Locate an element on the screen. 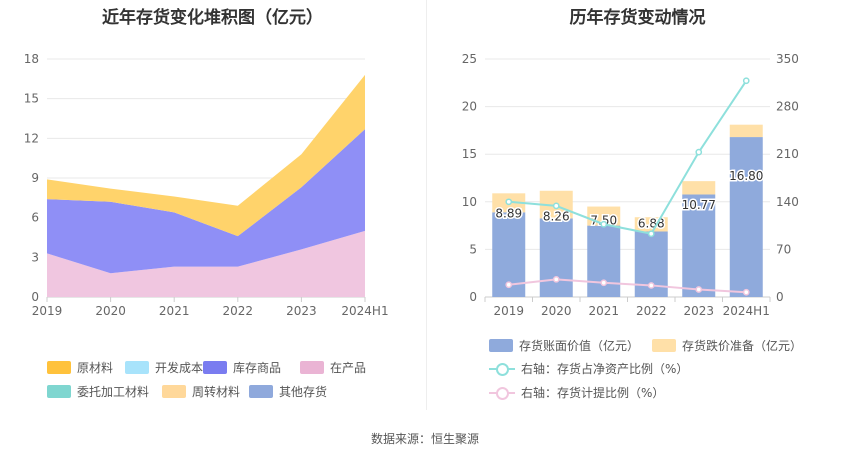 The height and width of the screenshot is (459, 850). left-axis-tick-label: 0 is located at coordinates (473, 297).